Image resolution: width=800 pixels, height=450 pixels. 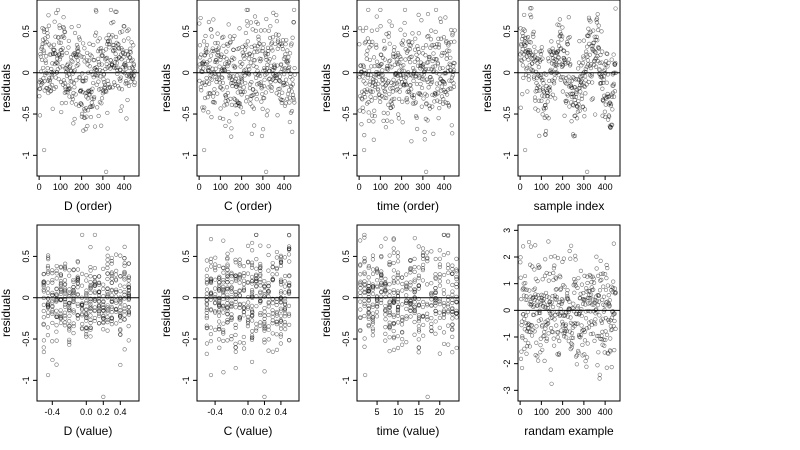 What do you see at coordinates (346, 339) in the screenshot?
I see `y-tick-label: -0.5` at bounding box center [346, 339].